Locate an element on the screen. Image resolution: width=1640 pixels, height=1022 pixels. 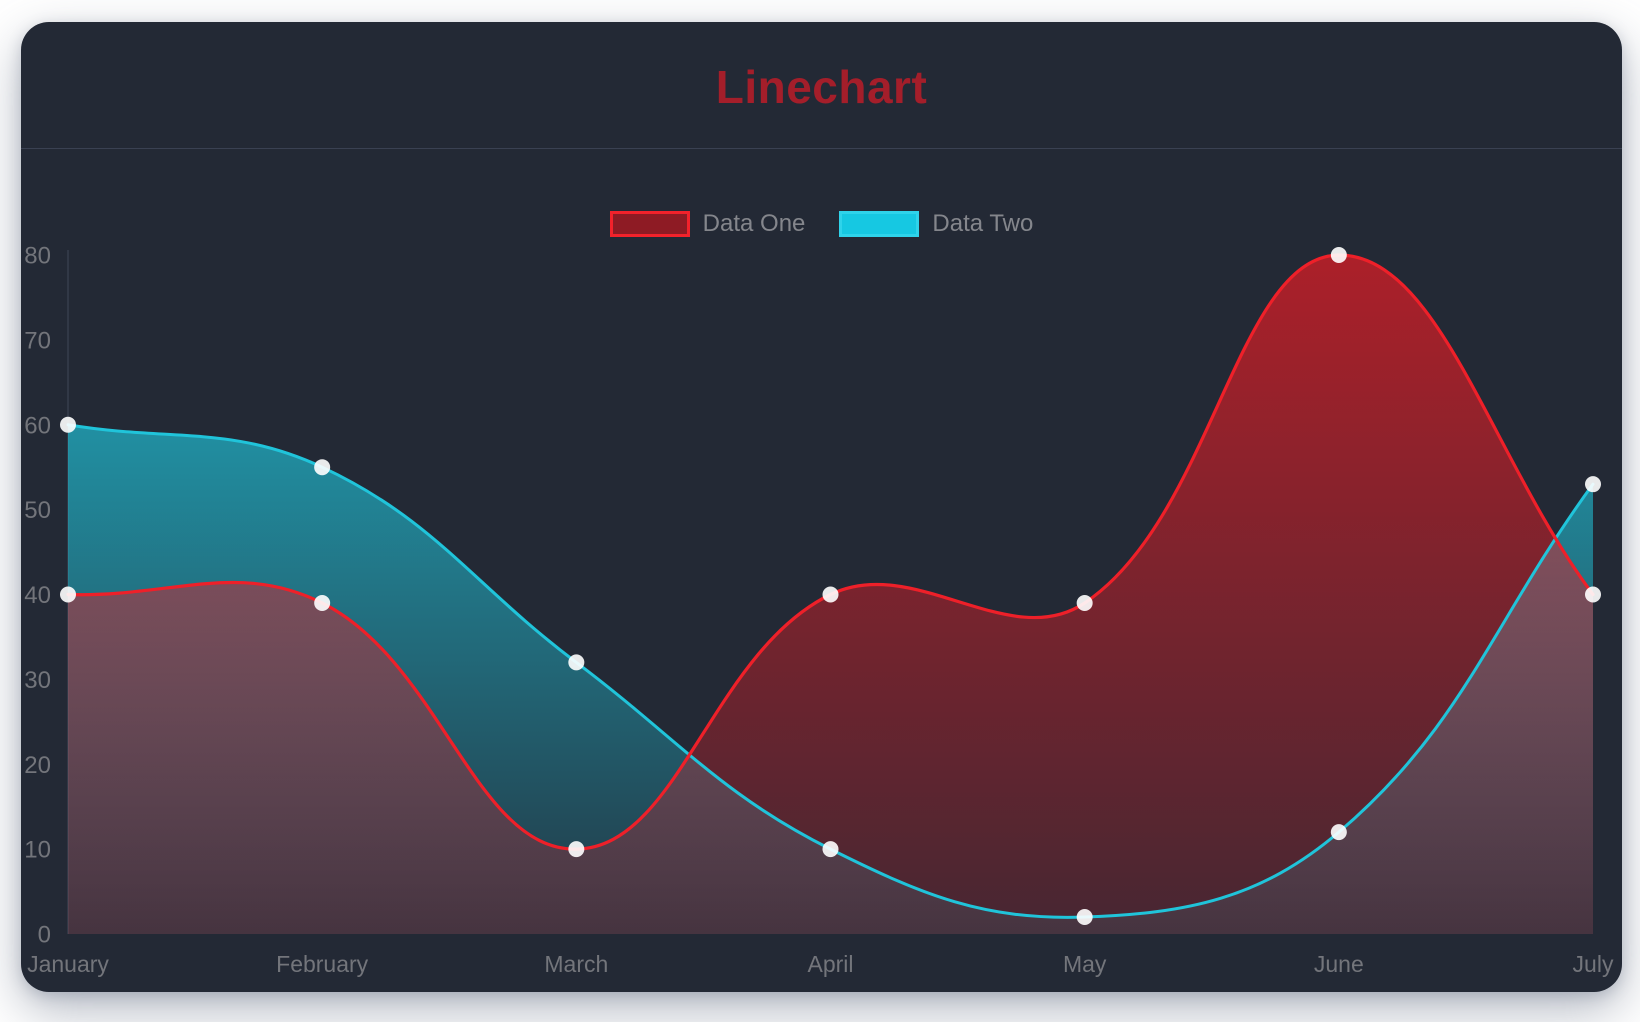
x-axis-labels: January February March April May June July is located at coordinates (820, 964).